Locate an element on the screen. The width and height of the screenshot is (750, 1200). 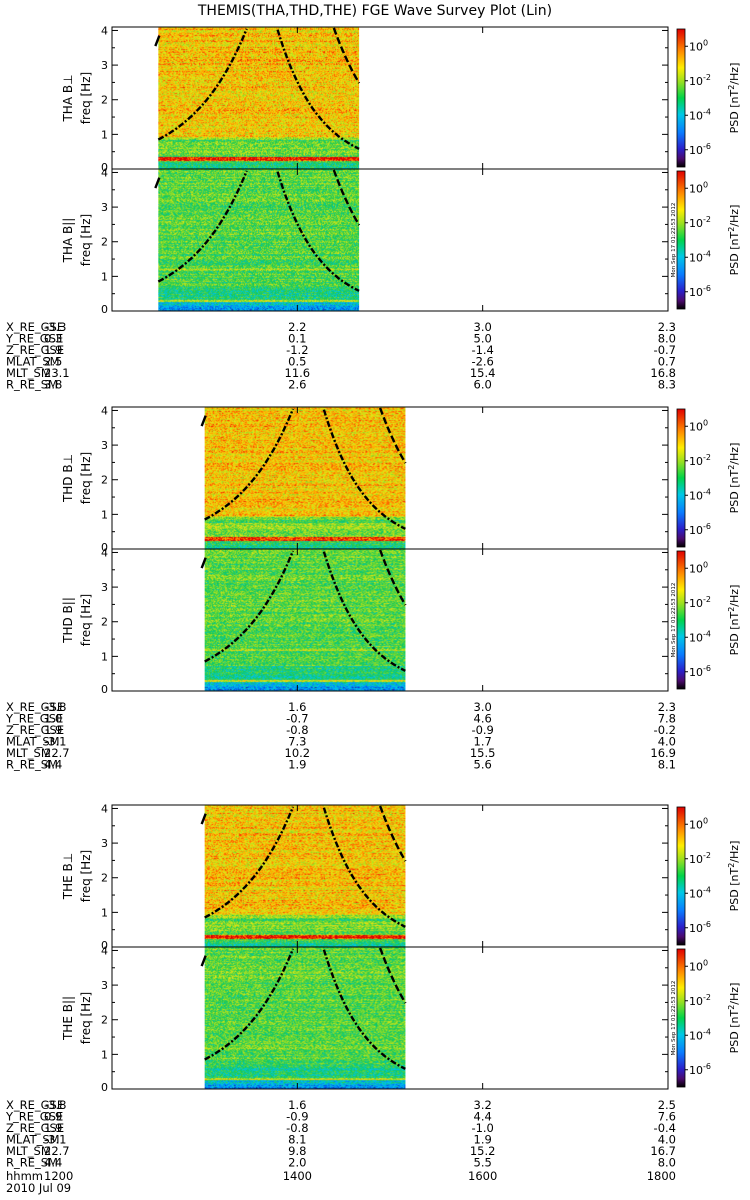
panel-label: THD B⊥ is located at coordinates (68, 478).